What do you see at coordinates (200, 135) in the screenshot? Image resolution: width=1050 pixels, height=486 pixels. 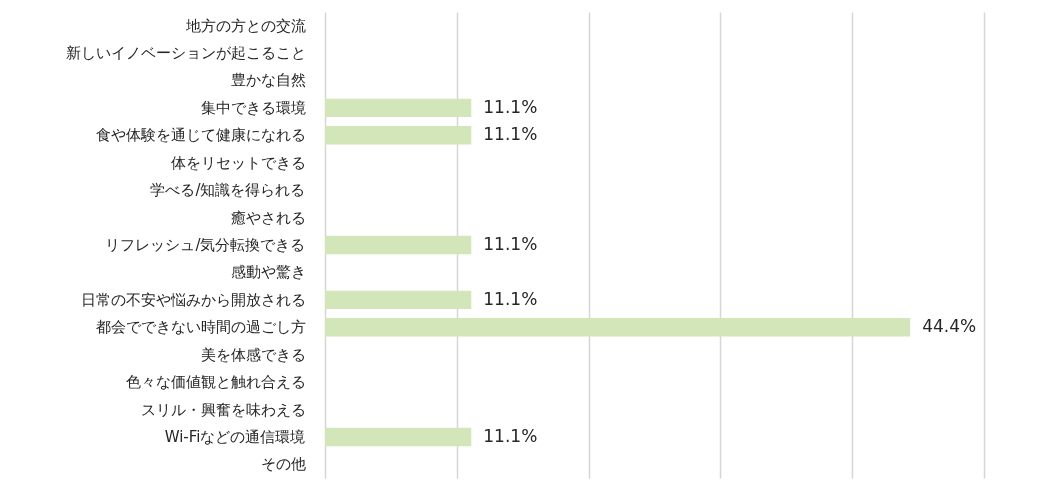 I see `y-tick-label: 食や体験を通じて健康になれる` at bounding box center [200, 135].